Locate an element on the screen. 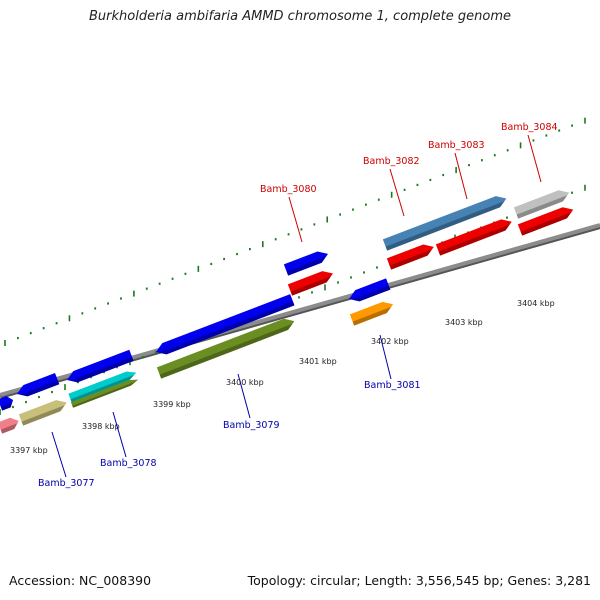  feat-red-d is located at coordinates (545, 221).